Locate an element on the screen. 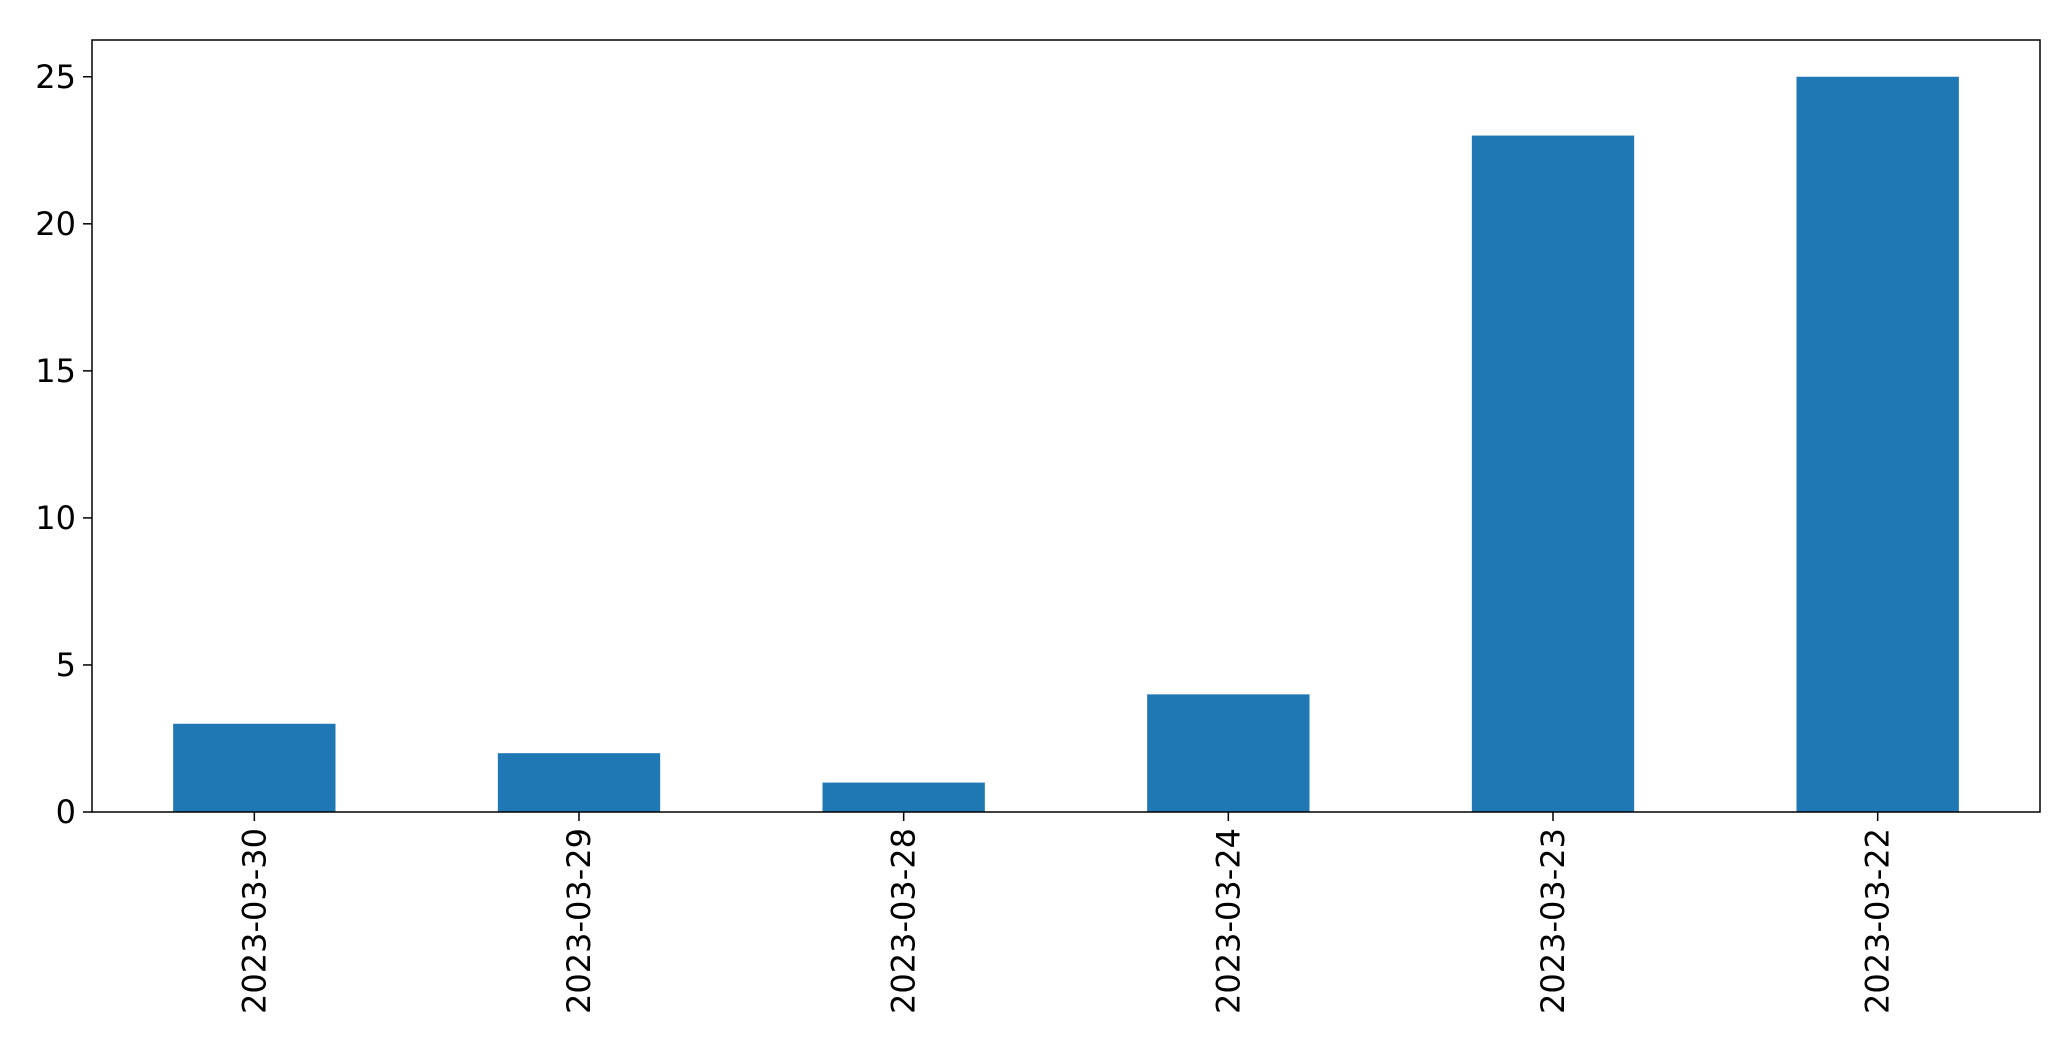 The height and width of the screenshot is (1061, 2071). y-tick-label: 0 is located at coordinates (66, 812).